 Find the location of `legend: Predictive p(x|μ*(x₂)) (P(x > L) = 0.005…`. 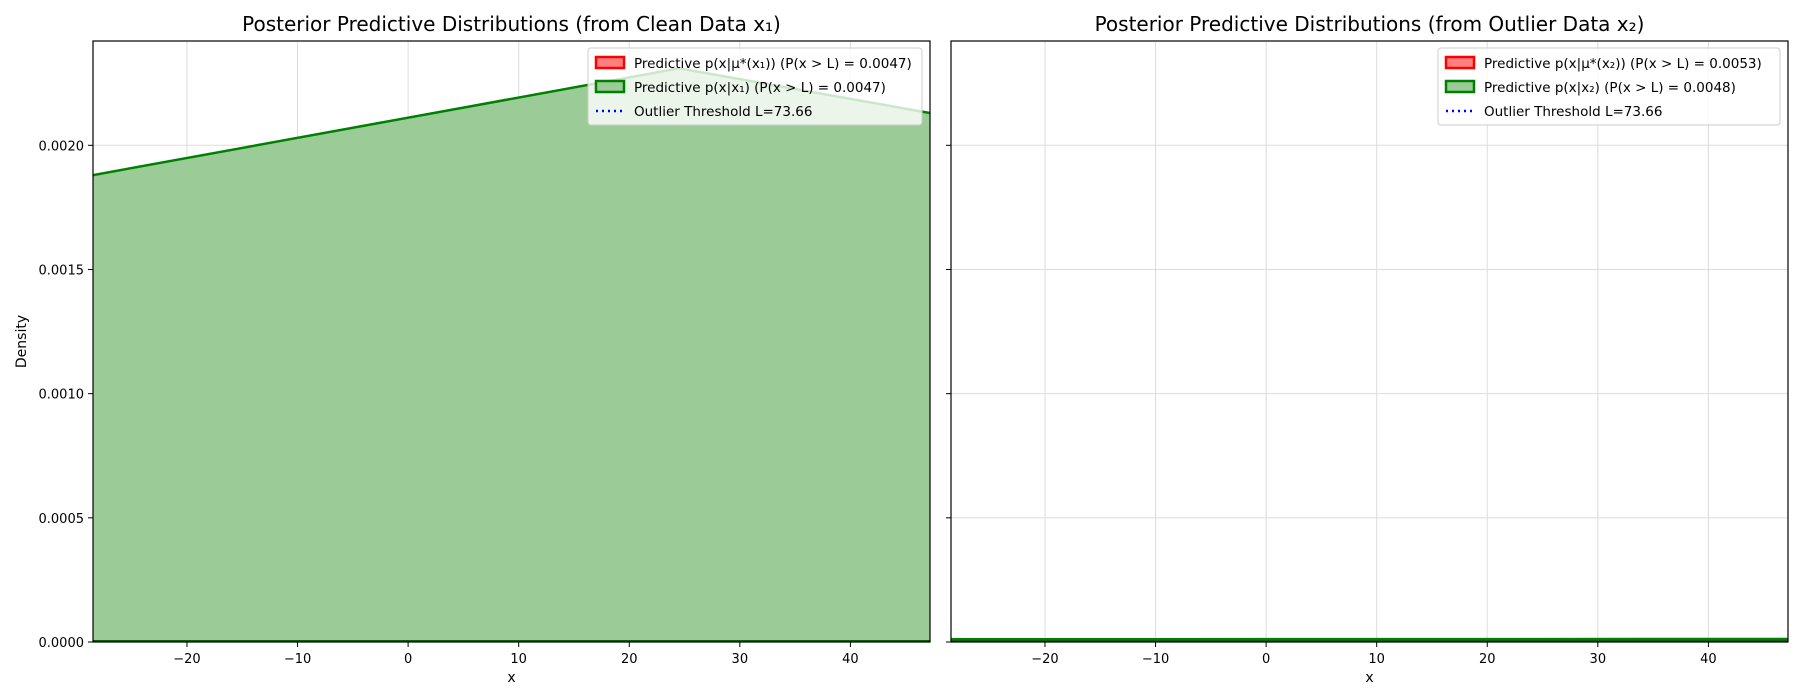

legend: Predictive p(x|μ*(x₂)) (P(x > L) = 0.005… is located at coordinates (1609, 86).